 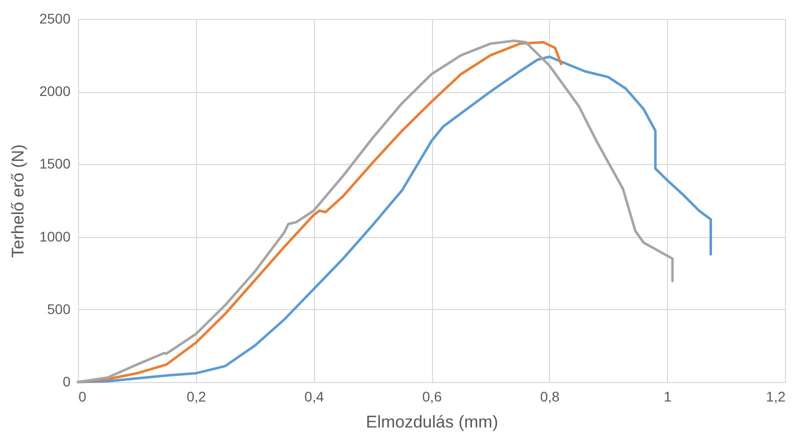 I want to click on y-tick-label: 2500, so click(x=55, y=18).